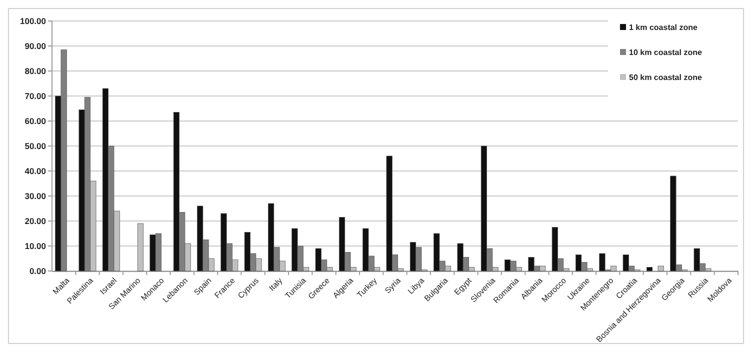  I want to click on x-tick-label: Italy, so click(275, 284).